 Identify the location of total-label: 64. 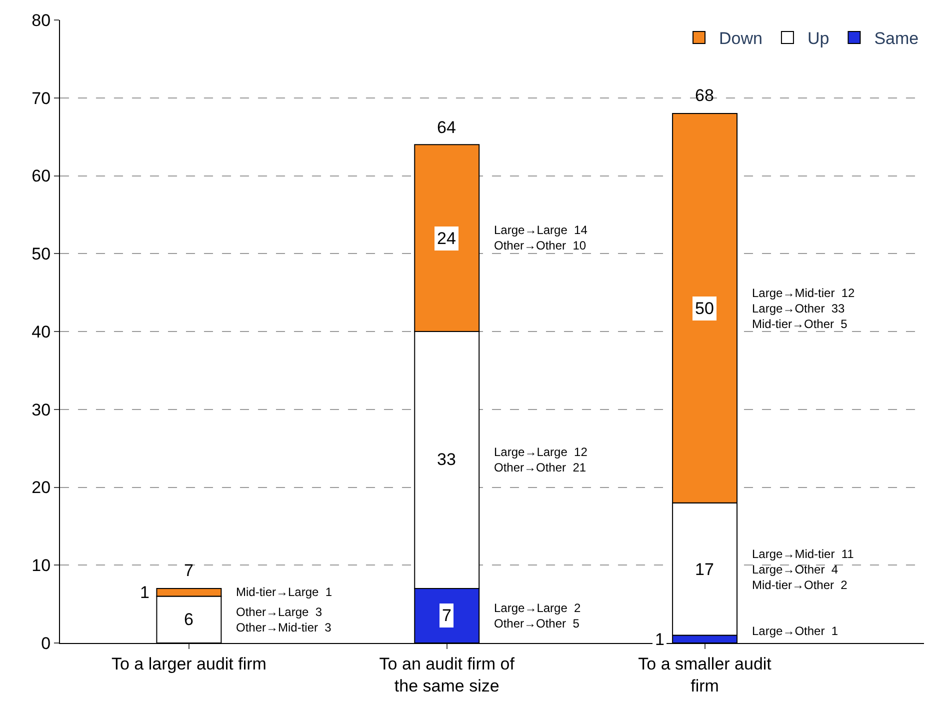
(446, 127).